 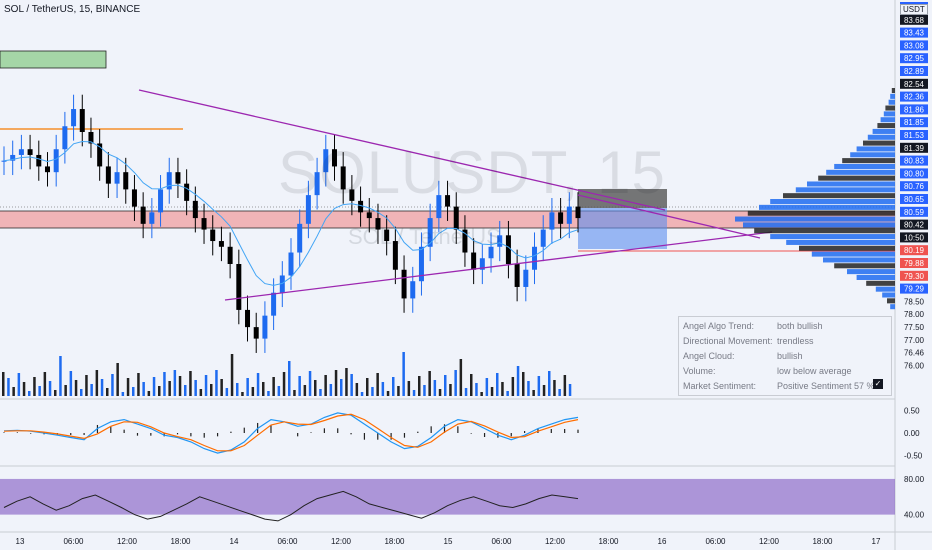 I want to click on time-axis-label: 06:00, so click(x=501, y=541).